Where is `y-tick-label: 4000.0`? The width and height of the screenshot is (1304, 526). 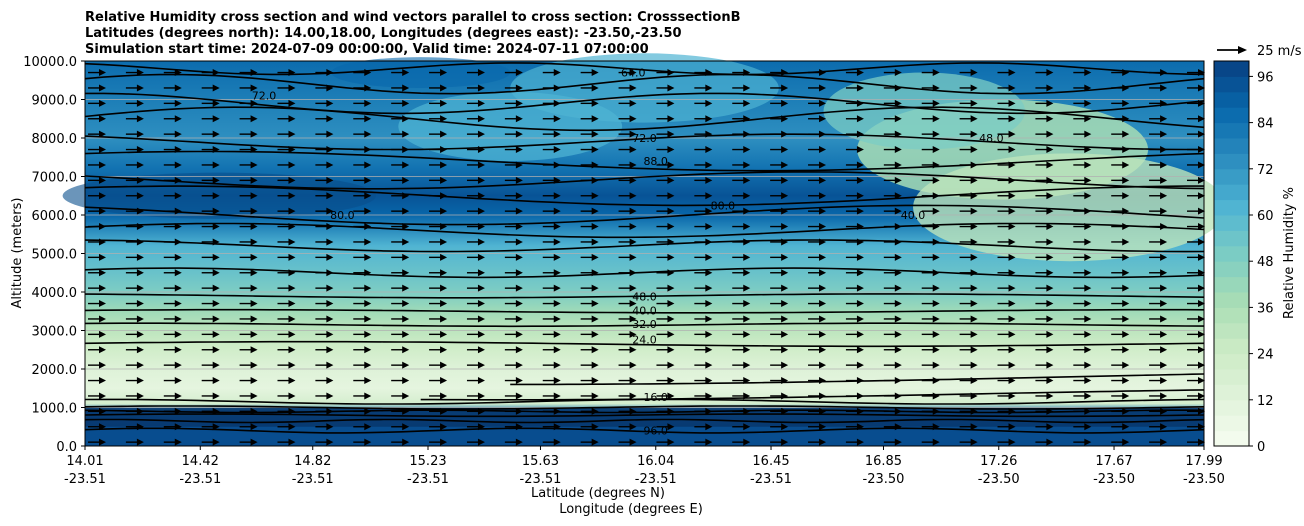
y-tick-label: 4000.0 is located at coordinates (55, 293).